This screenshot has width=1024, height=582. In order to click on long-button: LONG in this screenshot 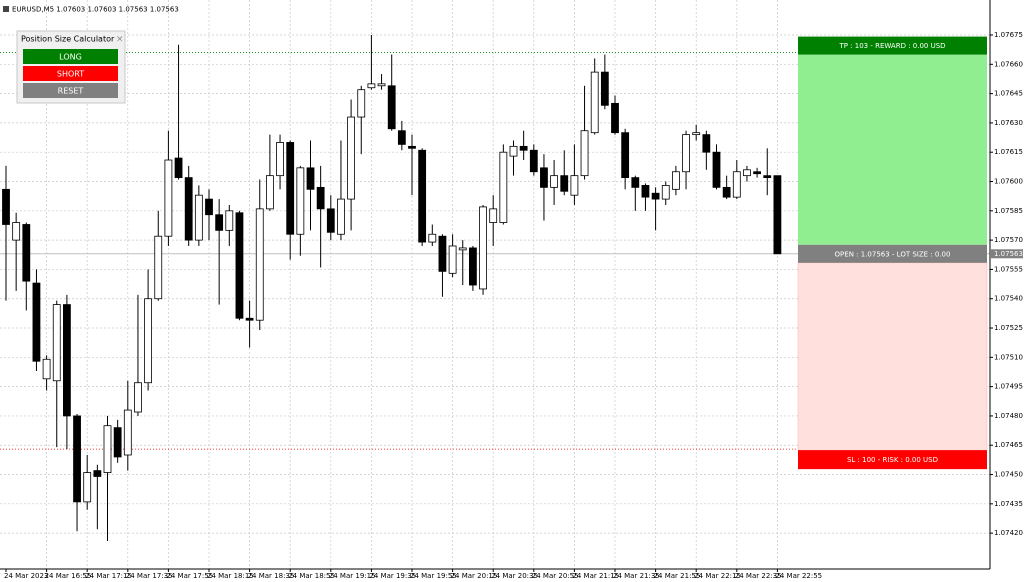, I will do `click(70, 56)`.